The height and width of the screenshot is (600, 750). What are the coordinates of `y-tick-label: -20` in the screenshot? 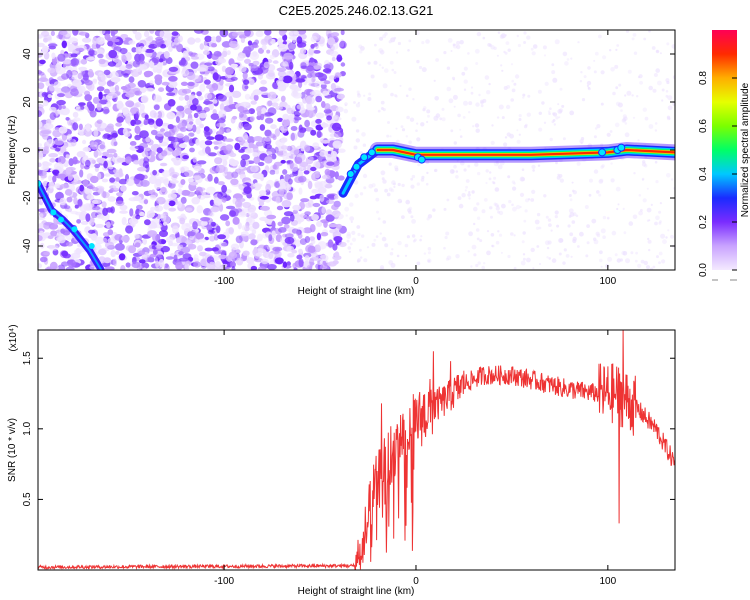 It's located at (27, 197).